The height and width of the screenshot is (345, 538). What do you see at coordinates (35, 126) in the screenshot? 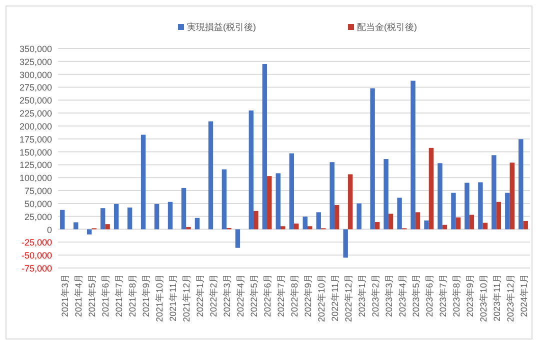
I see `y-tick-label: 200,000` at bounding box center [35, 126].